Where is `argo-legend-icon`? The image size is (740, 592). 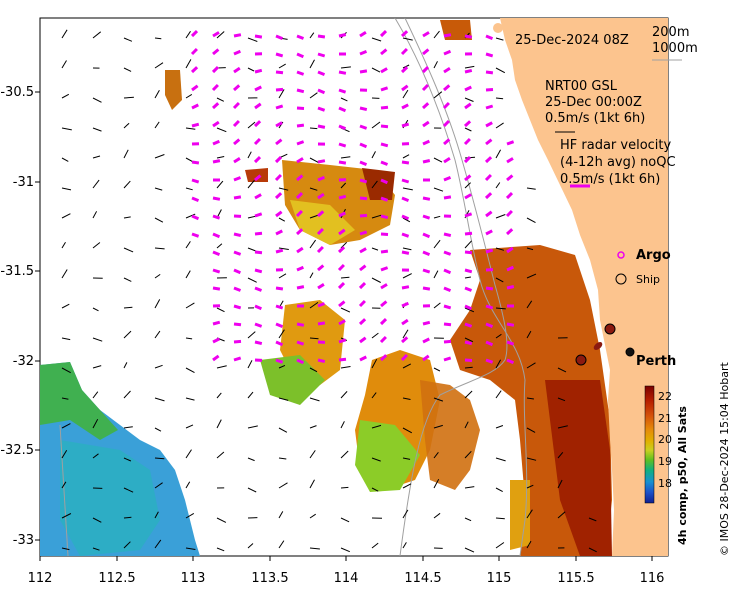 argo-legend-icon is located at coordinates (621, 255).